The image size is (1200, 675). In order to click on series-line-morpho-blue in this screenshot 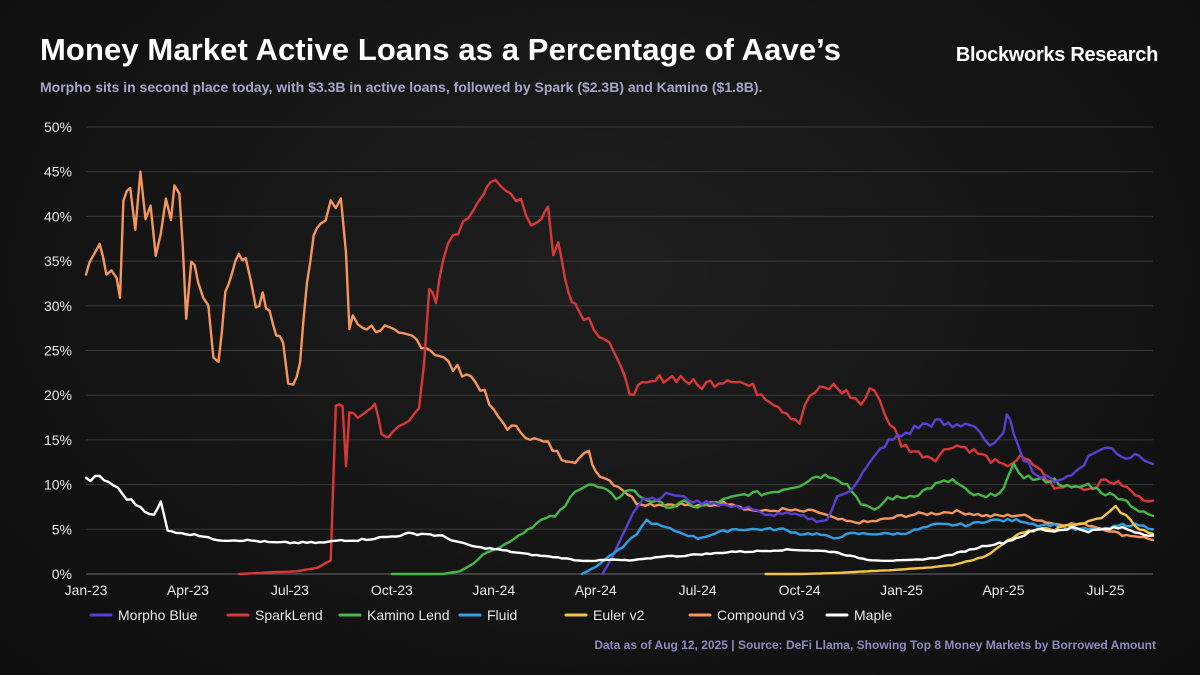, I will do `click(878, 494)`.